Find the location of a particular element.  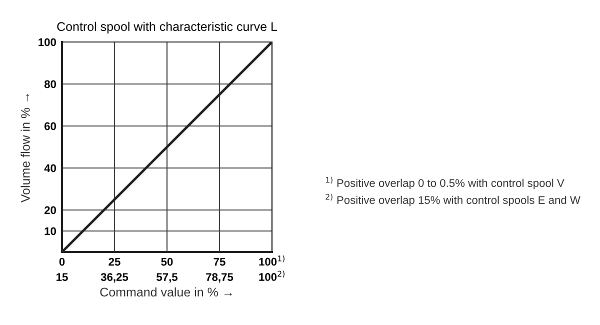

y-axis-title: Volume flow in % → is located at coordinates (25, 148).